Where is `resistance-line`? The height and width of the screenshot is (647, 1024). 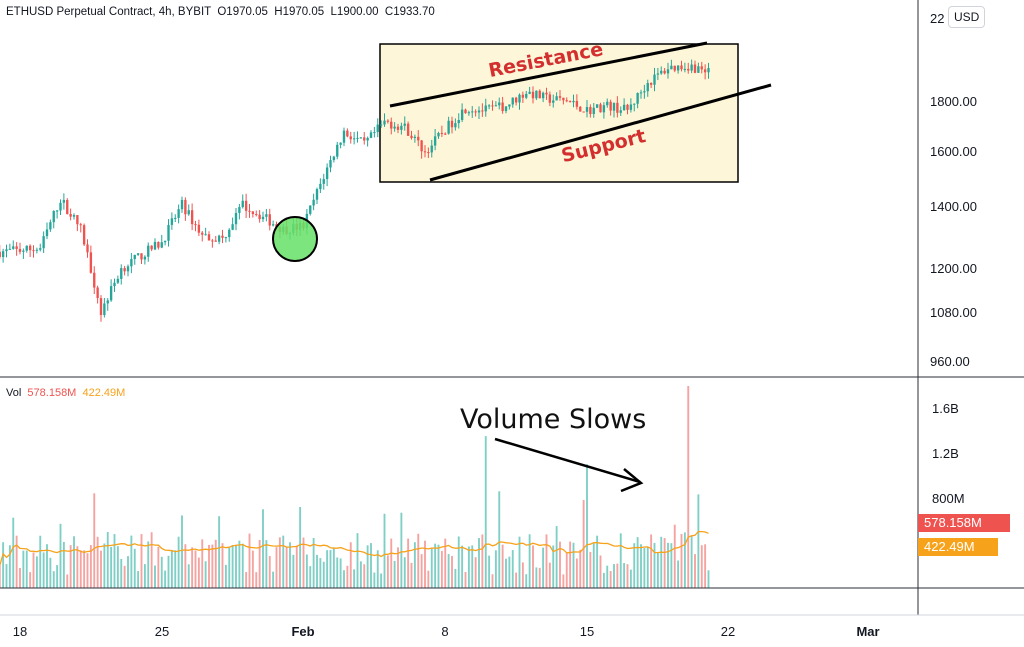
resistance-line is located at coordinates (548, 74).